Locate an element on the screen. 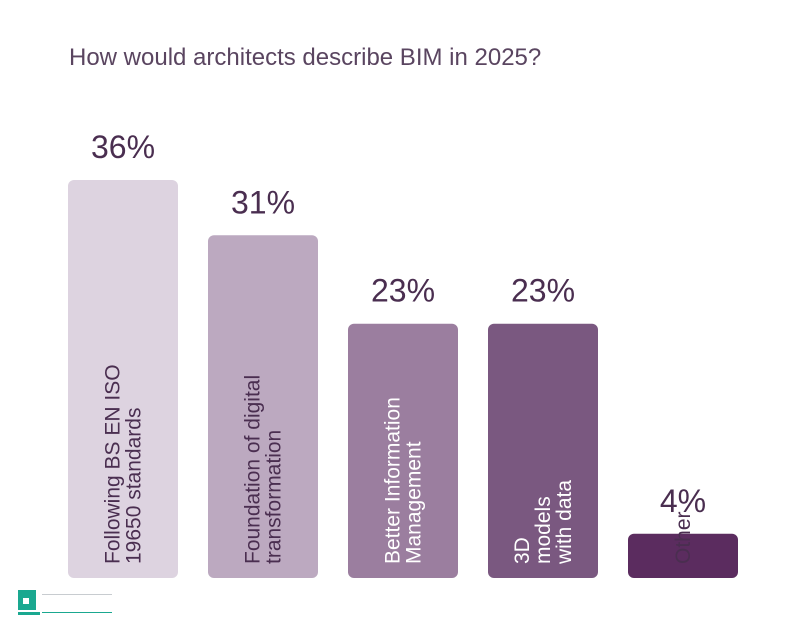 The height and width of the screenshot is (640, 800). category-label: Following BS EN ISO is located at coordinates (113, 464).